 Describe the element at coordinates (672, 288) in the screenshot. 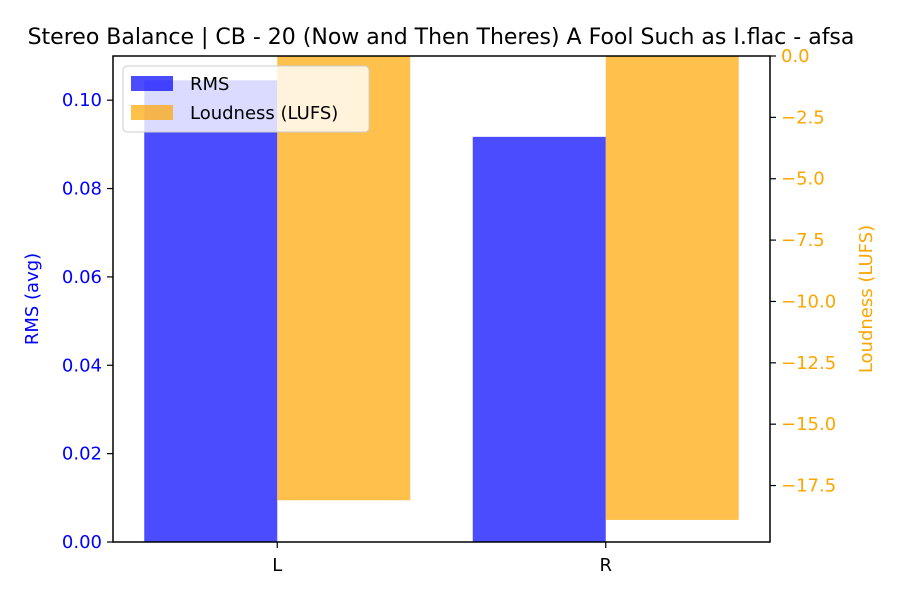

I see `loudness-bar-R` at that location.